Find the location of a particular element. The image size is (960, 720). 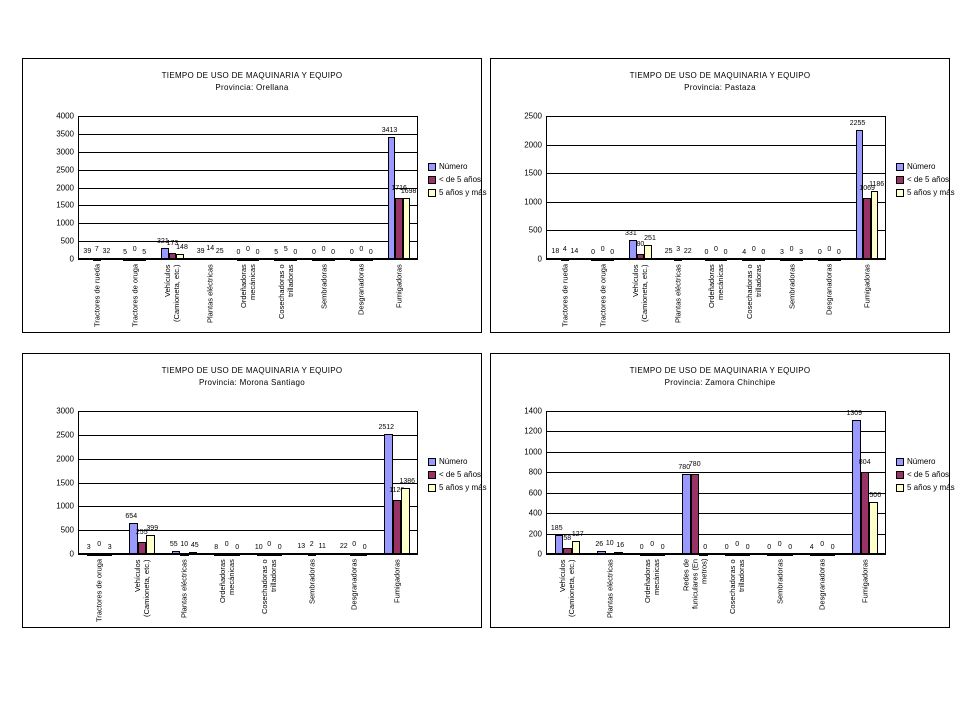

x-tick-label: Ordeñadoras mecánicas is located at coordinates (716, 286).